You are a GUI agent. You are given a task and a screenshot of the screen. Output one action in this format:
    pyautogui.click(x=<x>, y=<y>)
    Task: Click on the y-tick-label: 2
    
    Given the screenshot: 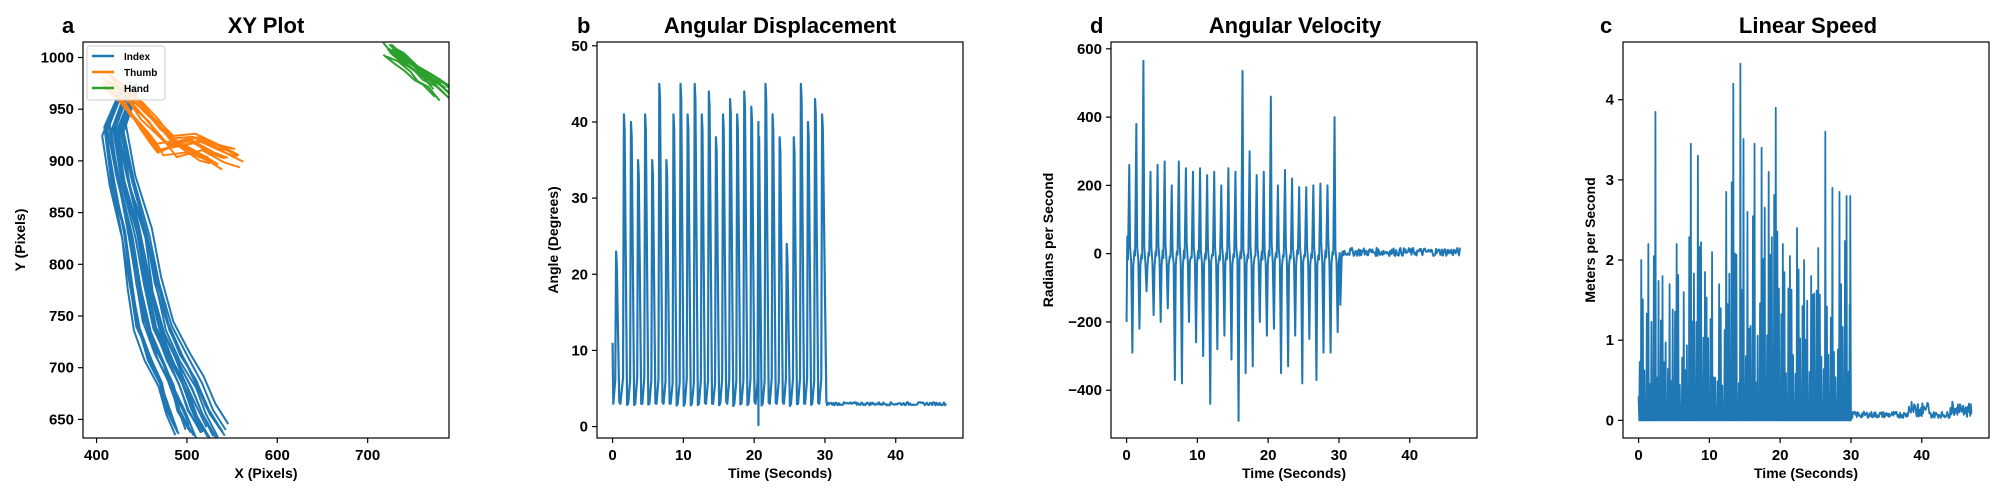 What is the action you would take?
    pyautogui.click(x=1610, y=260)
    